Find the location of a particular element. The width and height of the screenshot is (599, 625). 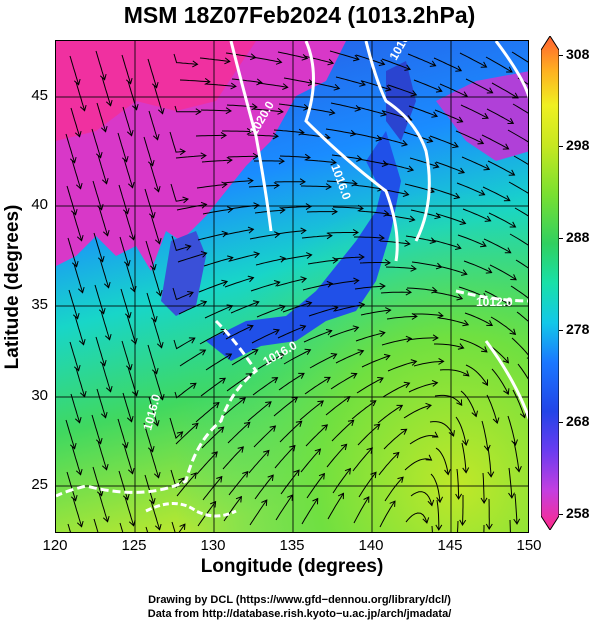

japan-landmass is located at coordinates (303, 246).